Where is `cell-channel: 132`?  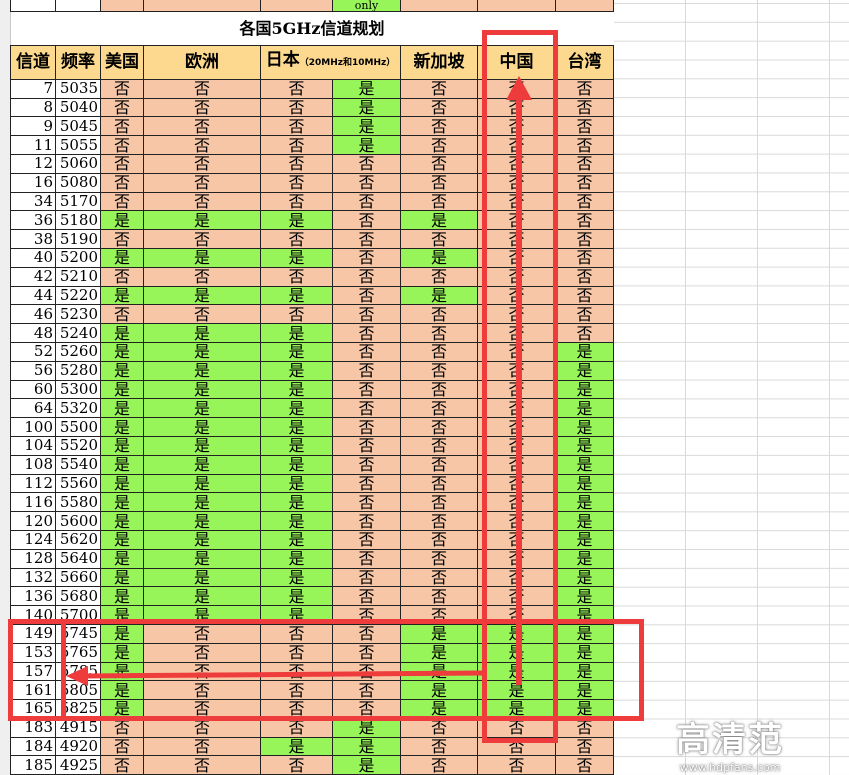
cell-channel: 132 is located at coordinates (33, 577).